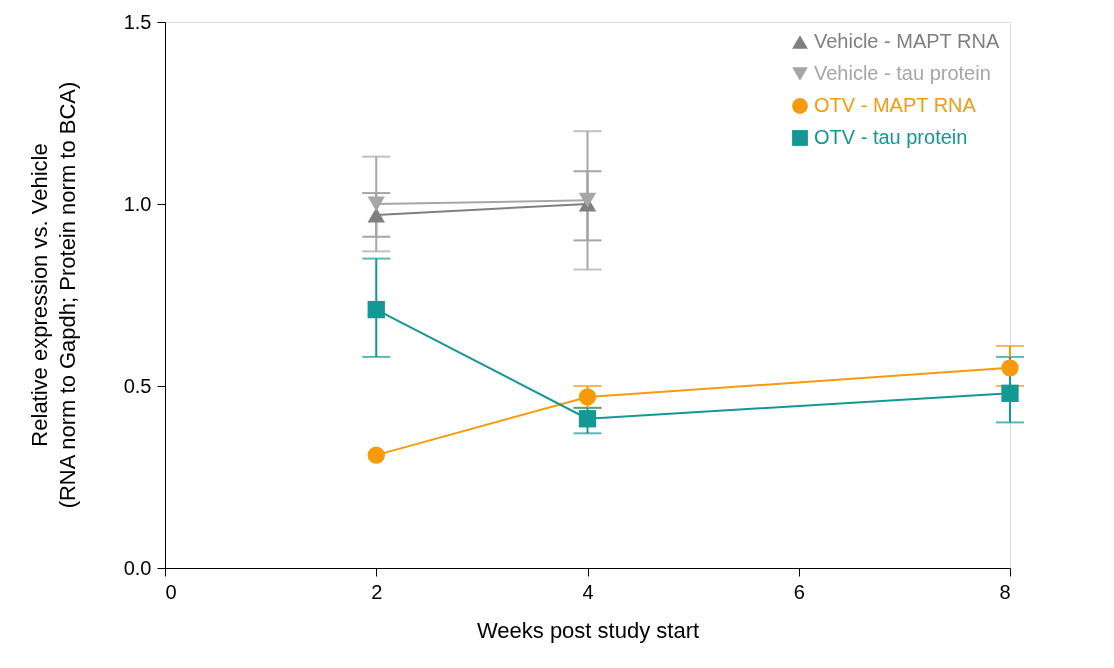 This screenshot has height=668, width=1114. I want to click on legend-label: Vehicle - MAPT RNA, so click(907, 41).